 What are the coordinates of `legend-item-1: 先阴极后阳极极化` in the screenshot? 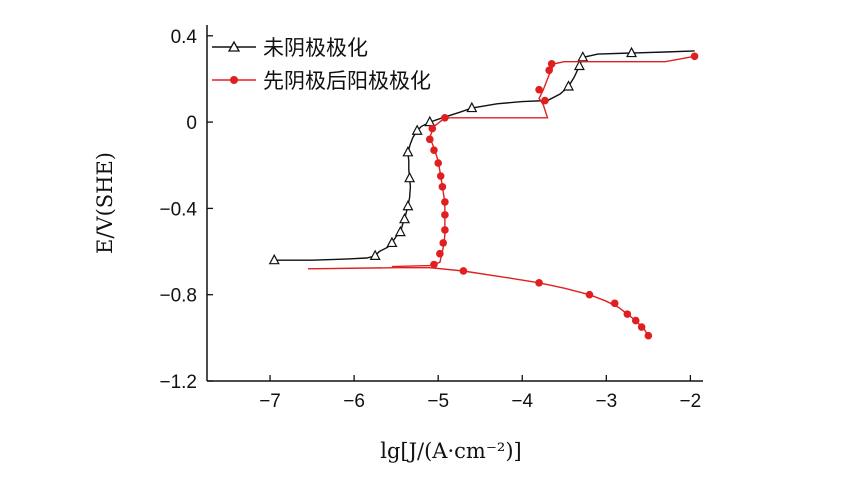 It's located at (321, 81).